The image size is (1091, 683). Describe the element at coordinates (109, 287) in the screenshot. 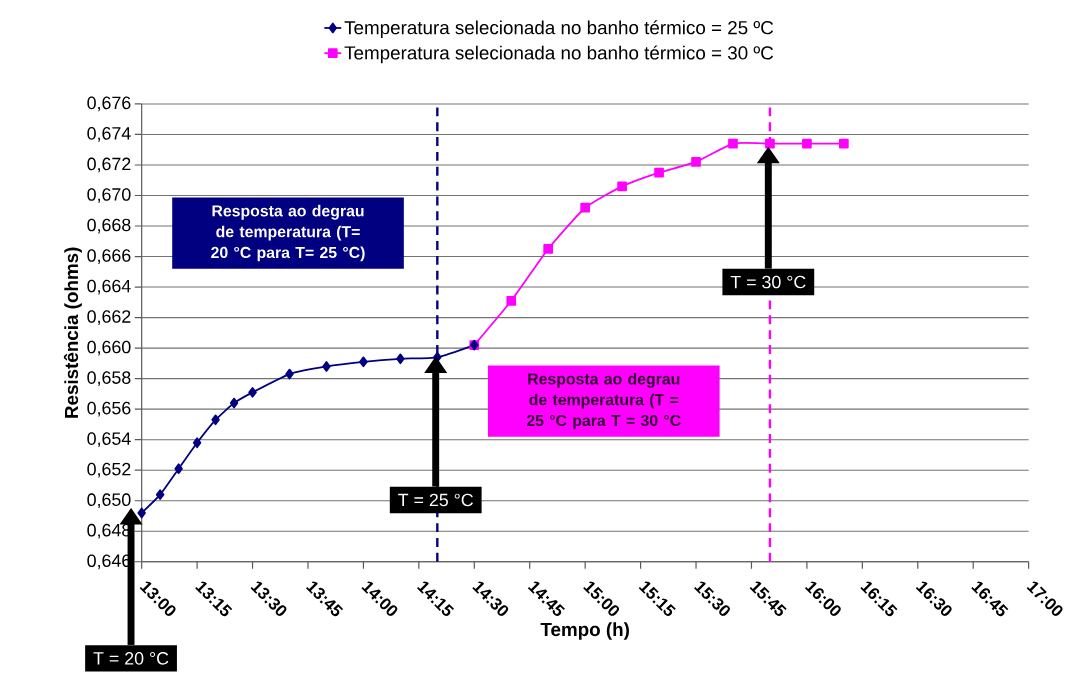

I see `y-tick-label: 0,664` at that location.